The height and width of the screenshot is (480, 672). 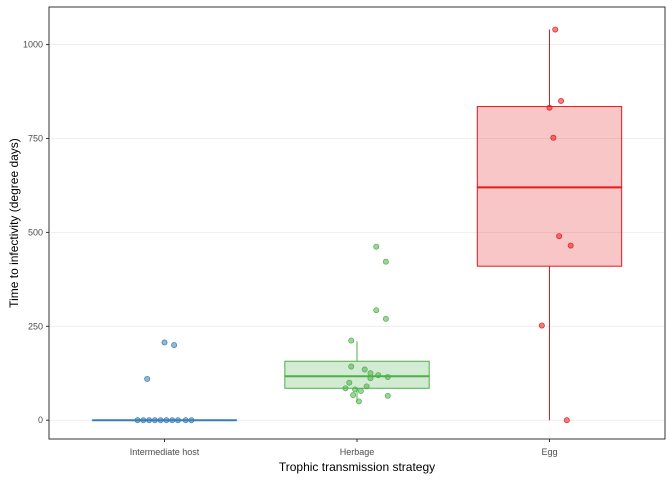 I want to click on y-axis-title: Time to infectivity (degree days), so click(x=14, y=223).